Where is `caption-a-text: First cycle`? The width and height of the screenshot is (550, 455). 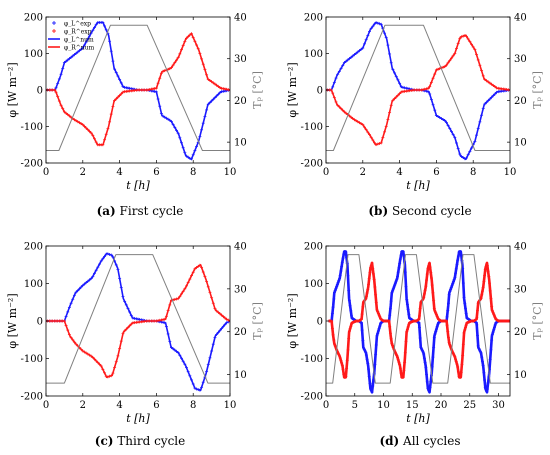 caption-a-text: First cycle is located at coordinates (151, 211).